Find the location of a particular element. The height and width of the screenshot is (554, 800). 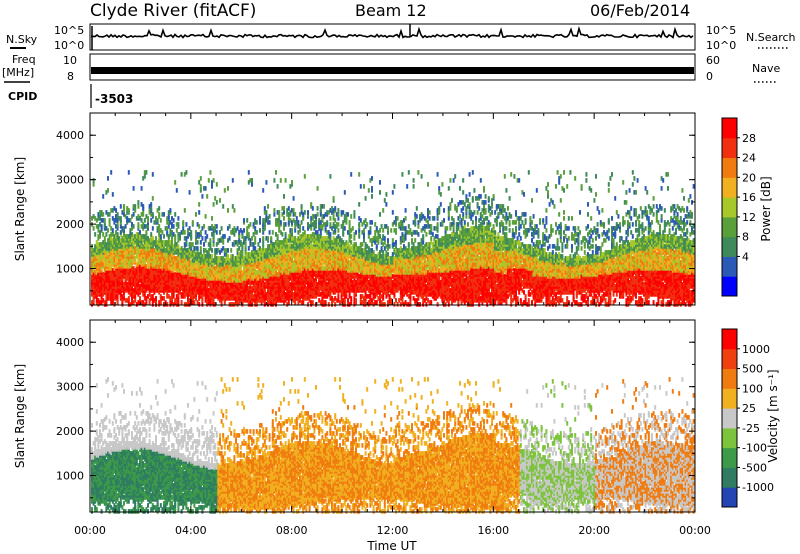

nsearch-label: N.Search is located at coordinates (771, 37).